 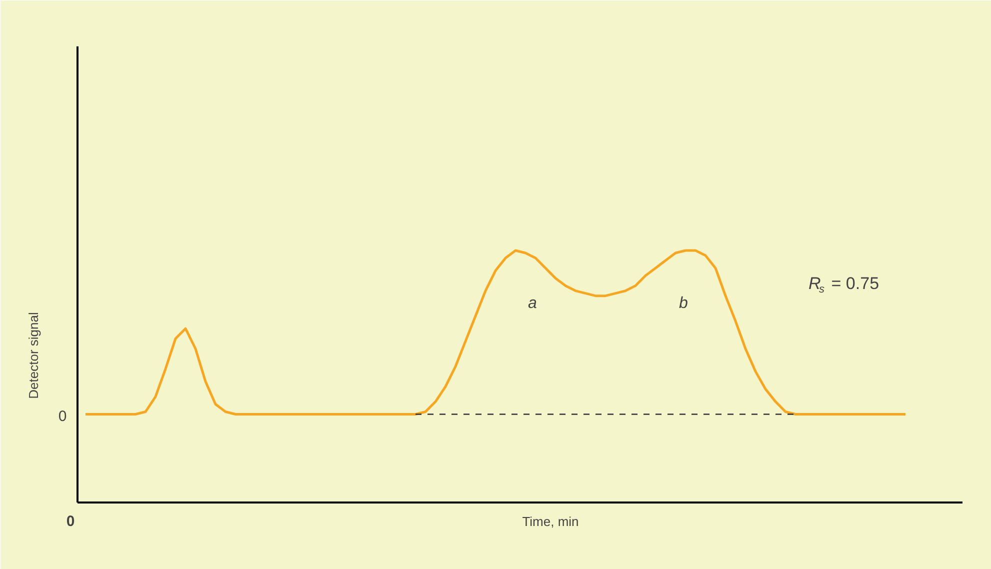 What do you see at coordinates (683, 303) in the screenshot?
I see `annotation: b` at bounding box center [683, 303].